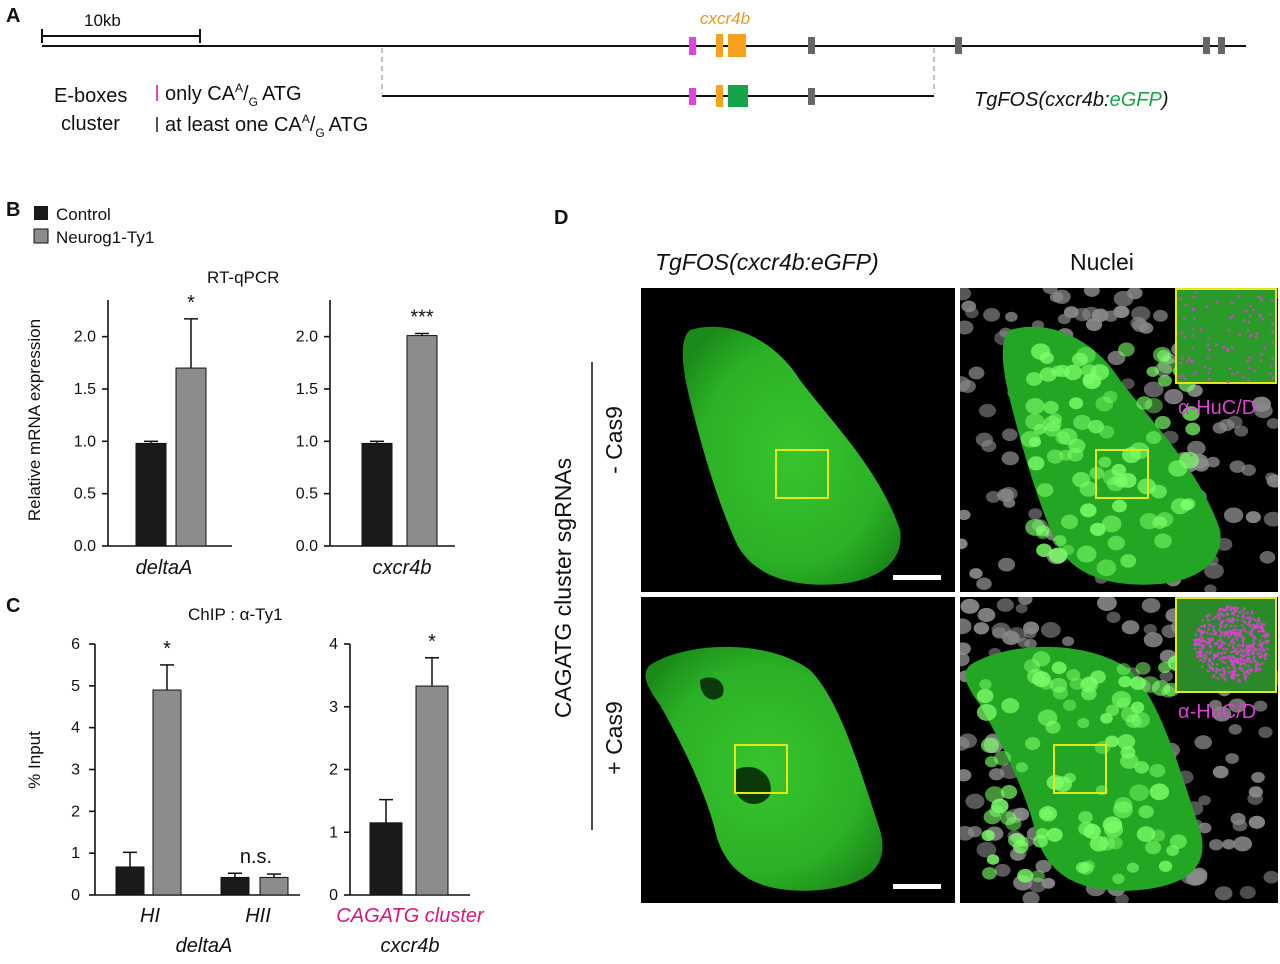 This screenshot has height=964, width=1280. What do you see at coordinates (235, 886) in the screenshot?
I see `bar` at bounding box center [235, 886].